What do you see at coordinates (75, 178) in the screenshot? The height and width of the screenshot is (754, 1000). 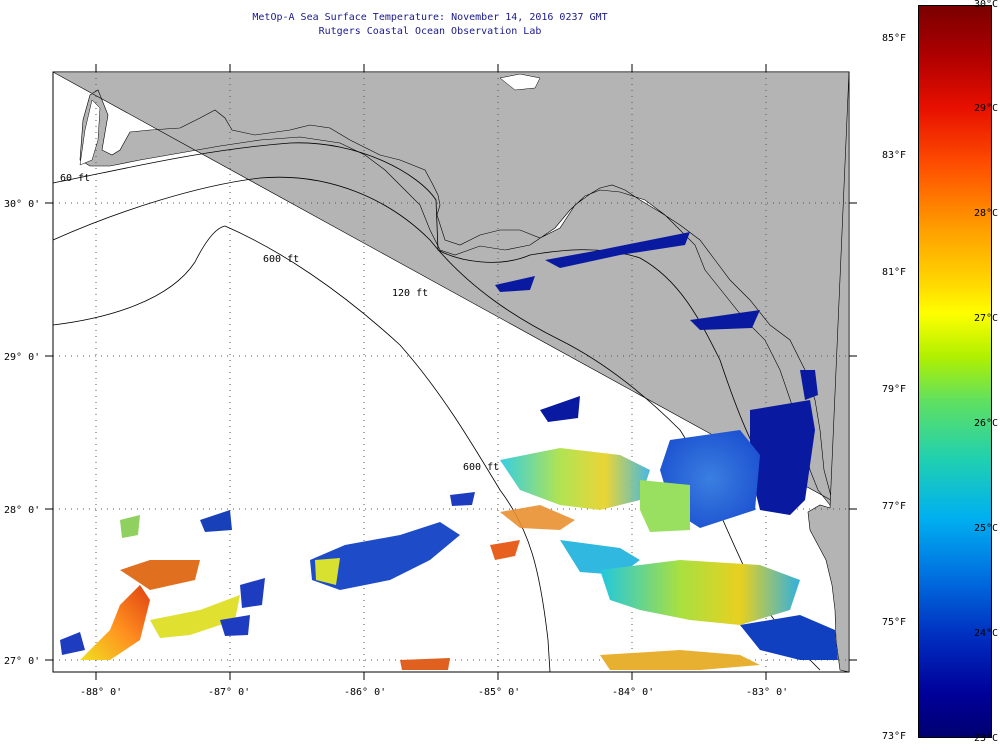 I see `isobath-label-60ft: 60 ft` at bounding box center [75, 178].